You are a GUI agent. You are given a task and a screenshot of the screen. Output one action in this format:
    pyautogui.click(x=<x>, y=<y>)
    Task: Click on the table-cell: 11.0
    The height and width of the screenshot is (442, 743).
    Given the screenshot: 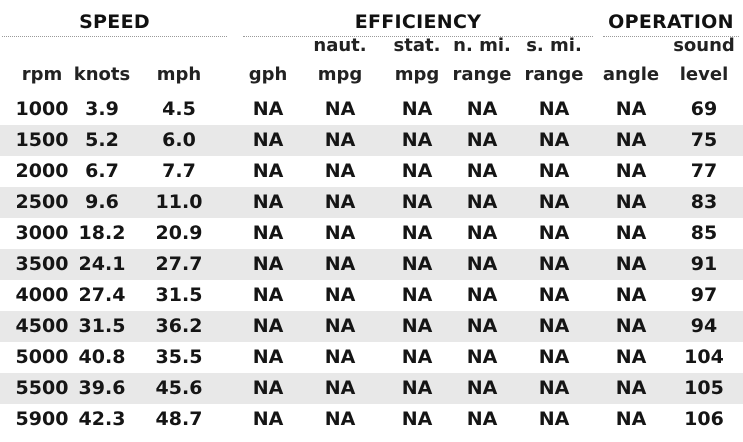 What is the action you would take?
    pyautogui.click(x=179, y=202)
    